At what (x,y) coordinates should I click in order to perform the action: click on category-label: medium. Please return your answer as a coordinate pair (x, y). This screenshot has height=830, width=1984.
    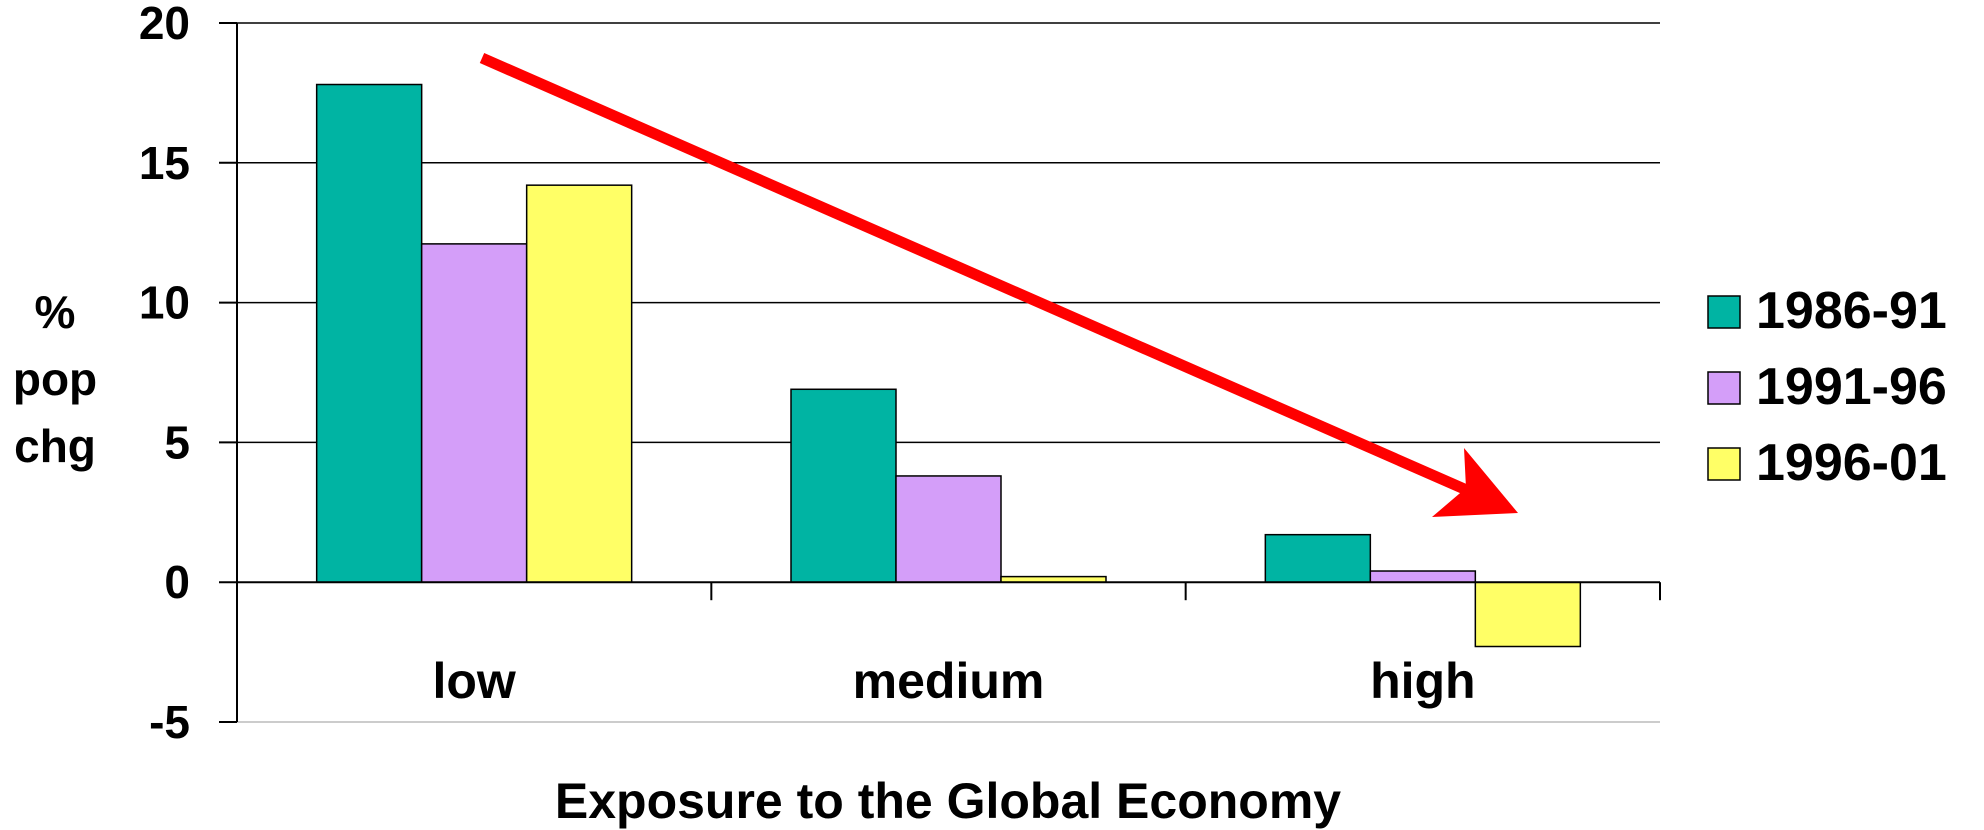
    Looking at the image, I should click on (949, 681).